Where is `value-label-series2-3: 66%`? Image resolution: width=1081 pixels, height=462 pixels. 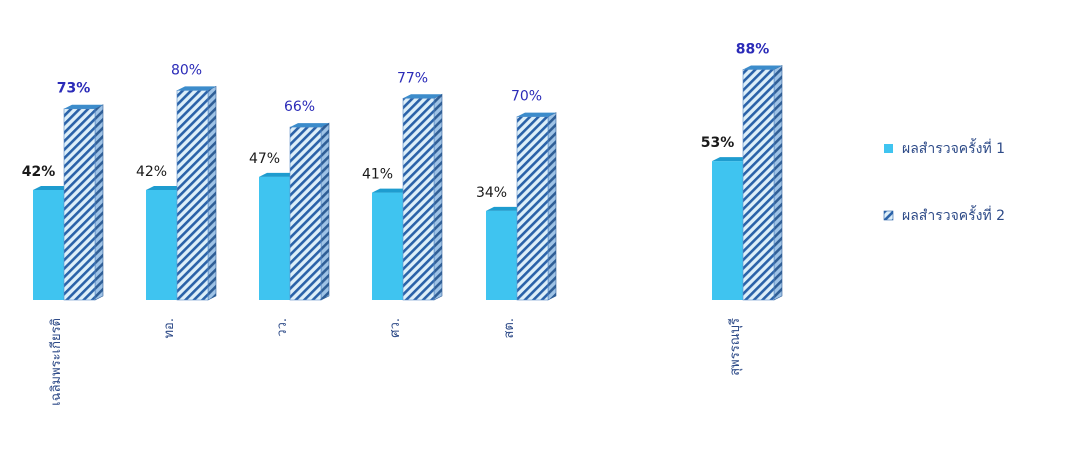 value-label-series2-3: 66% is located at coordinates (299, 107).